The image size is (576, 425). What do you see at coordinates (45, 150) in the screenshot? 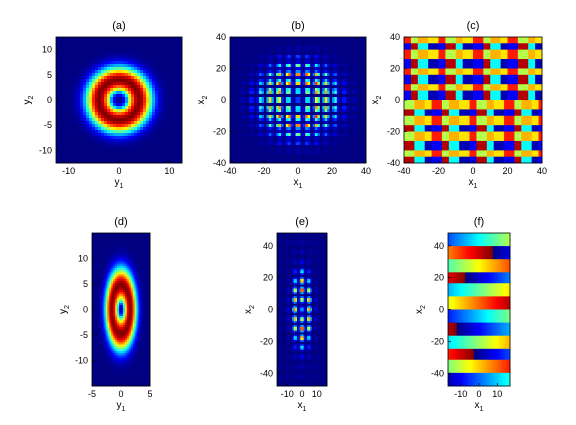
I see `y-tick-label: -10` at bounding box center [45, 150].